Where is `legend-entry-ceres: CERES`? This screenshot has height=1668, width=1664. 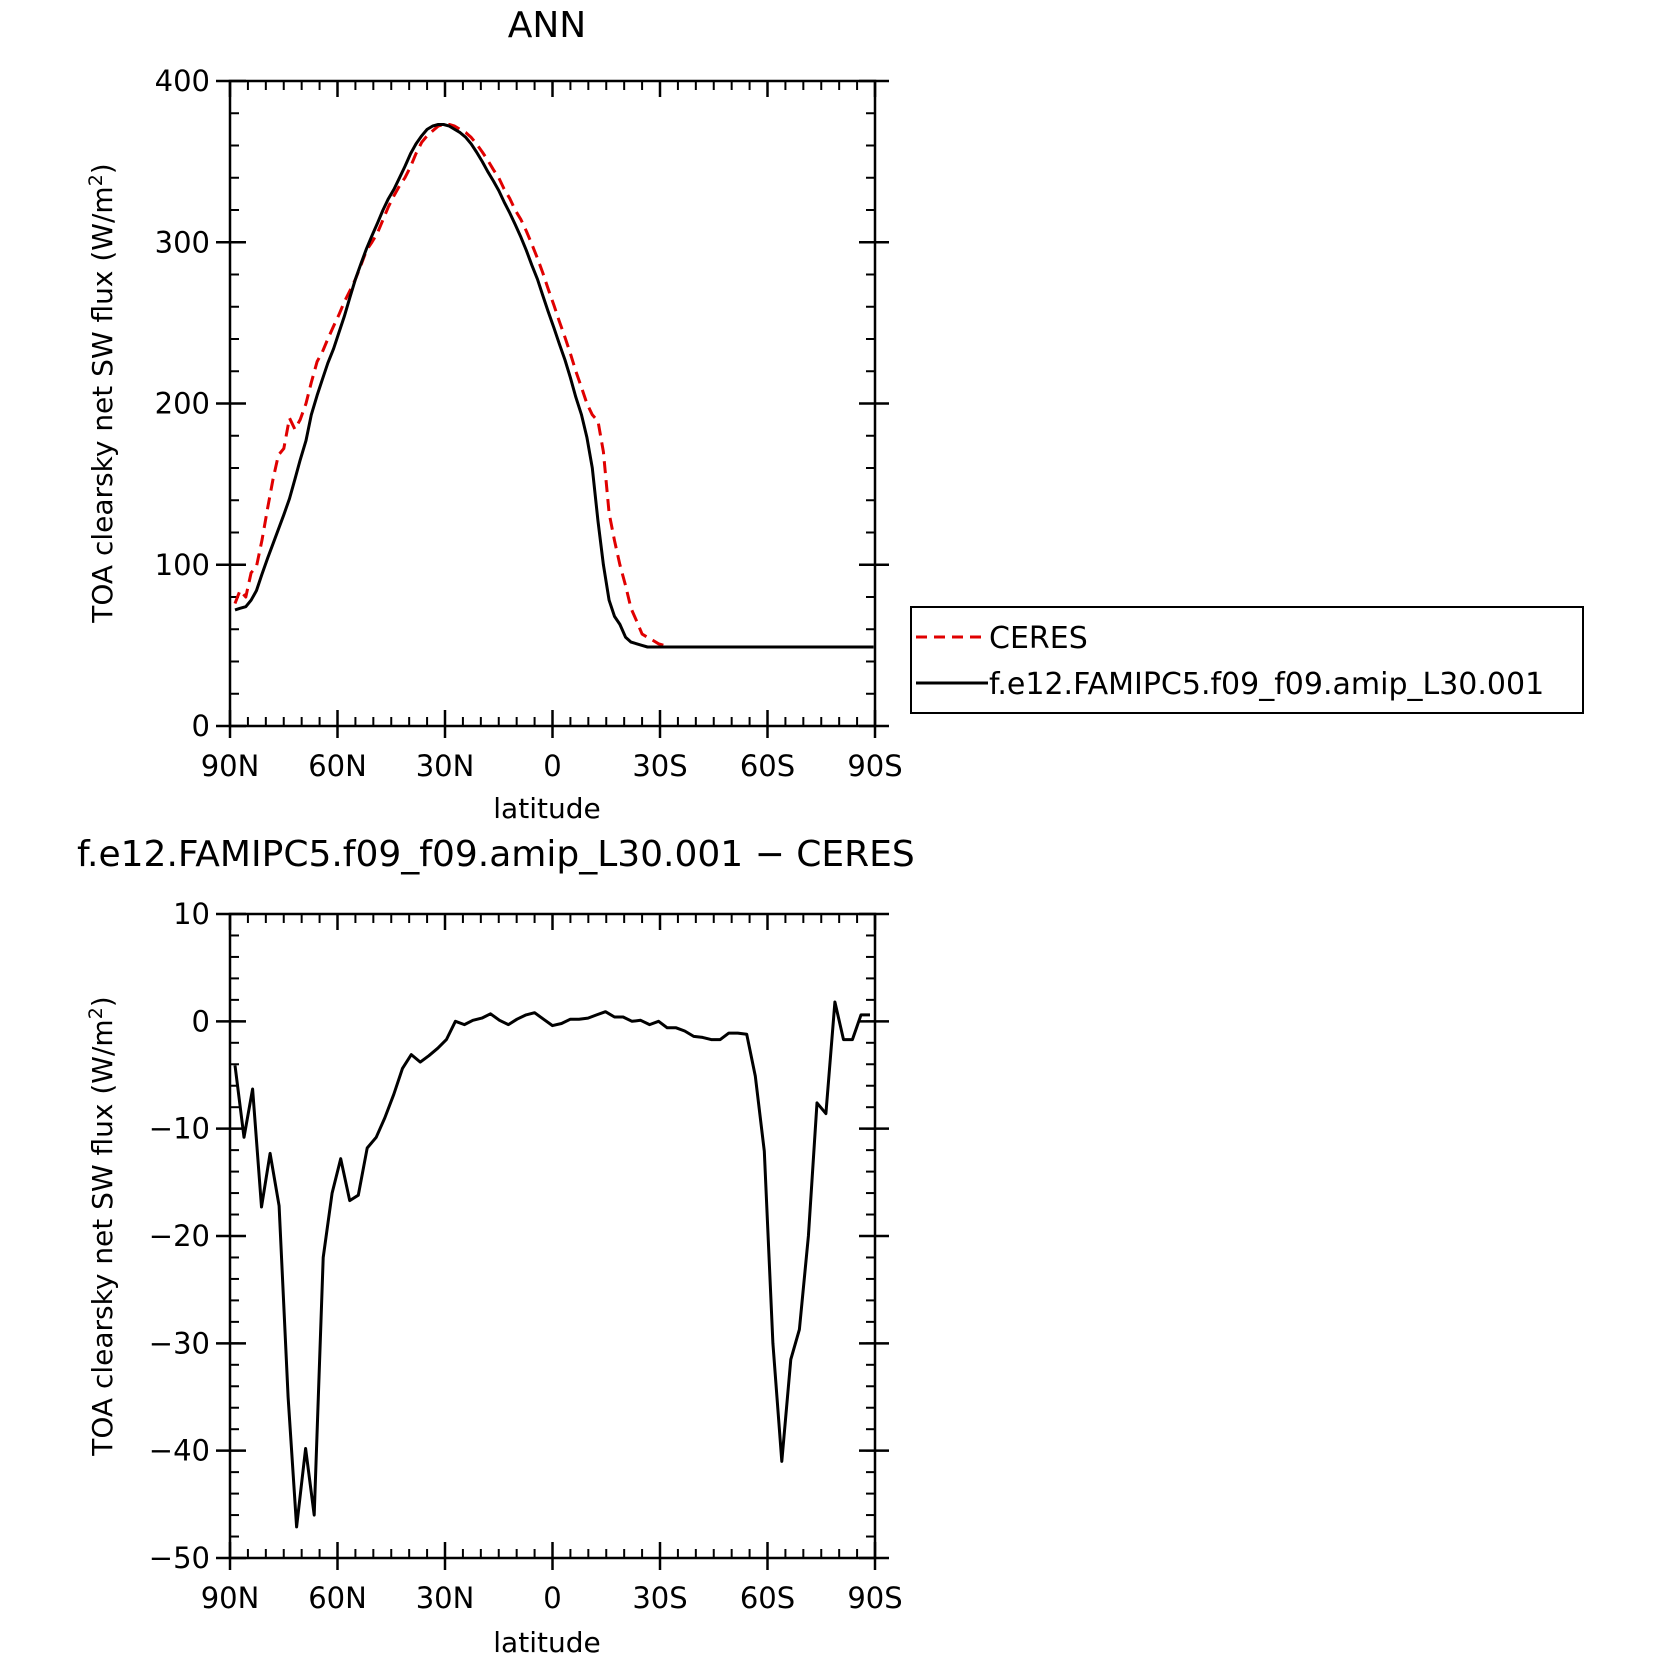
legend-entry-ceres: CERES is located at coordinates (1038, 638).